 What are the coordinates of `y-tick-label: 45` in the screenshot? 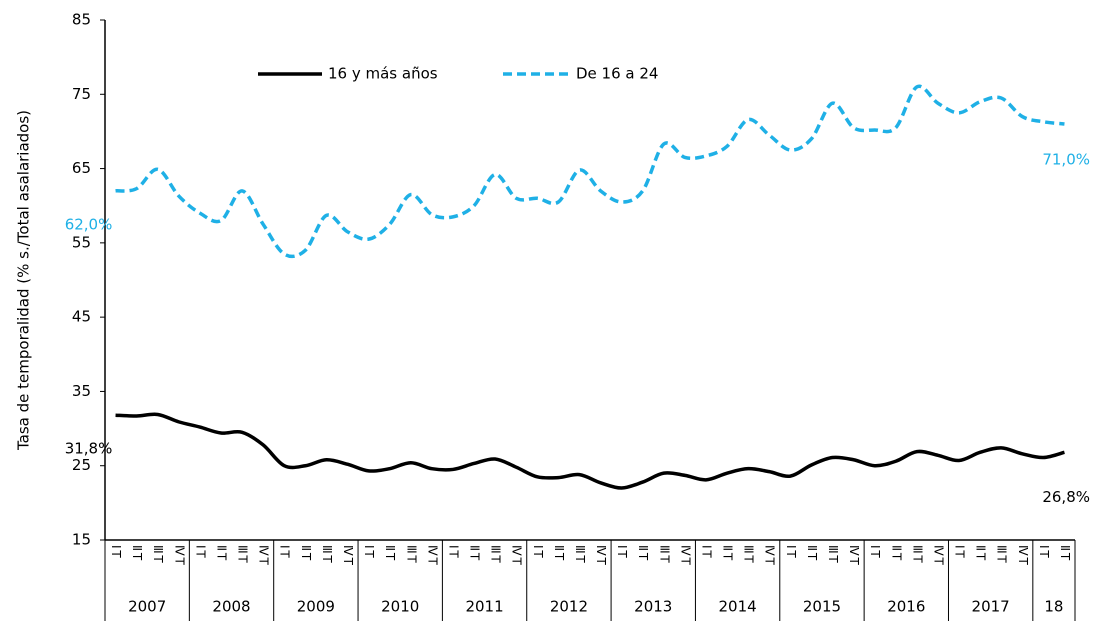 It's located at (81, 317).